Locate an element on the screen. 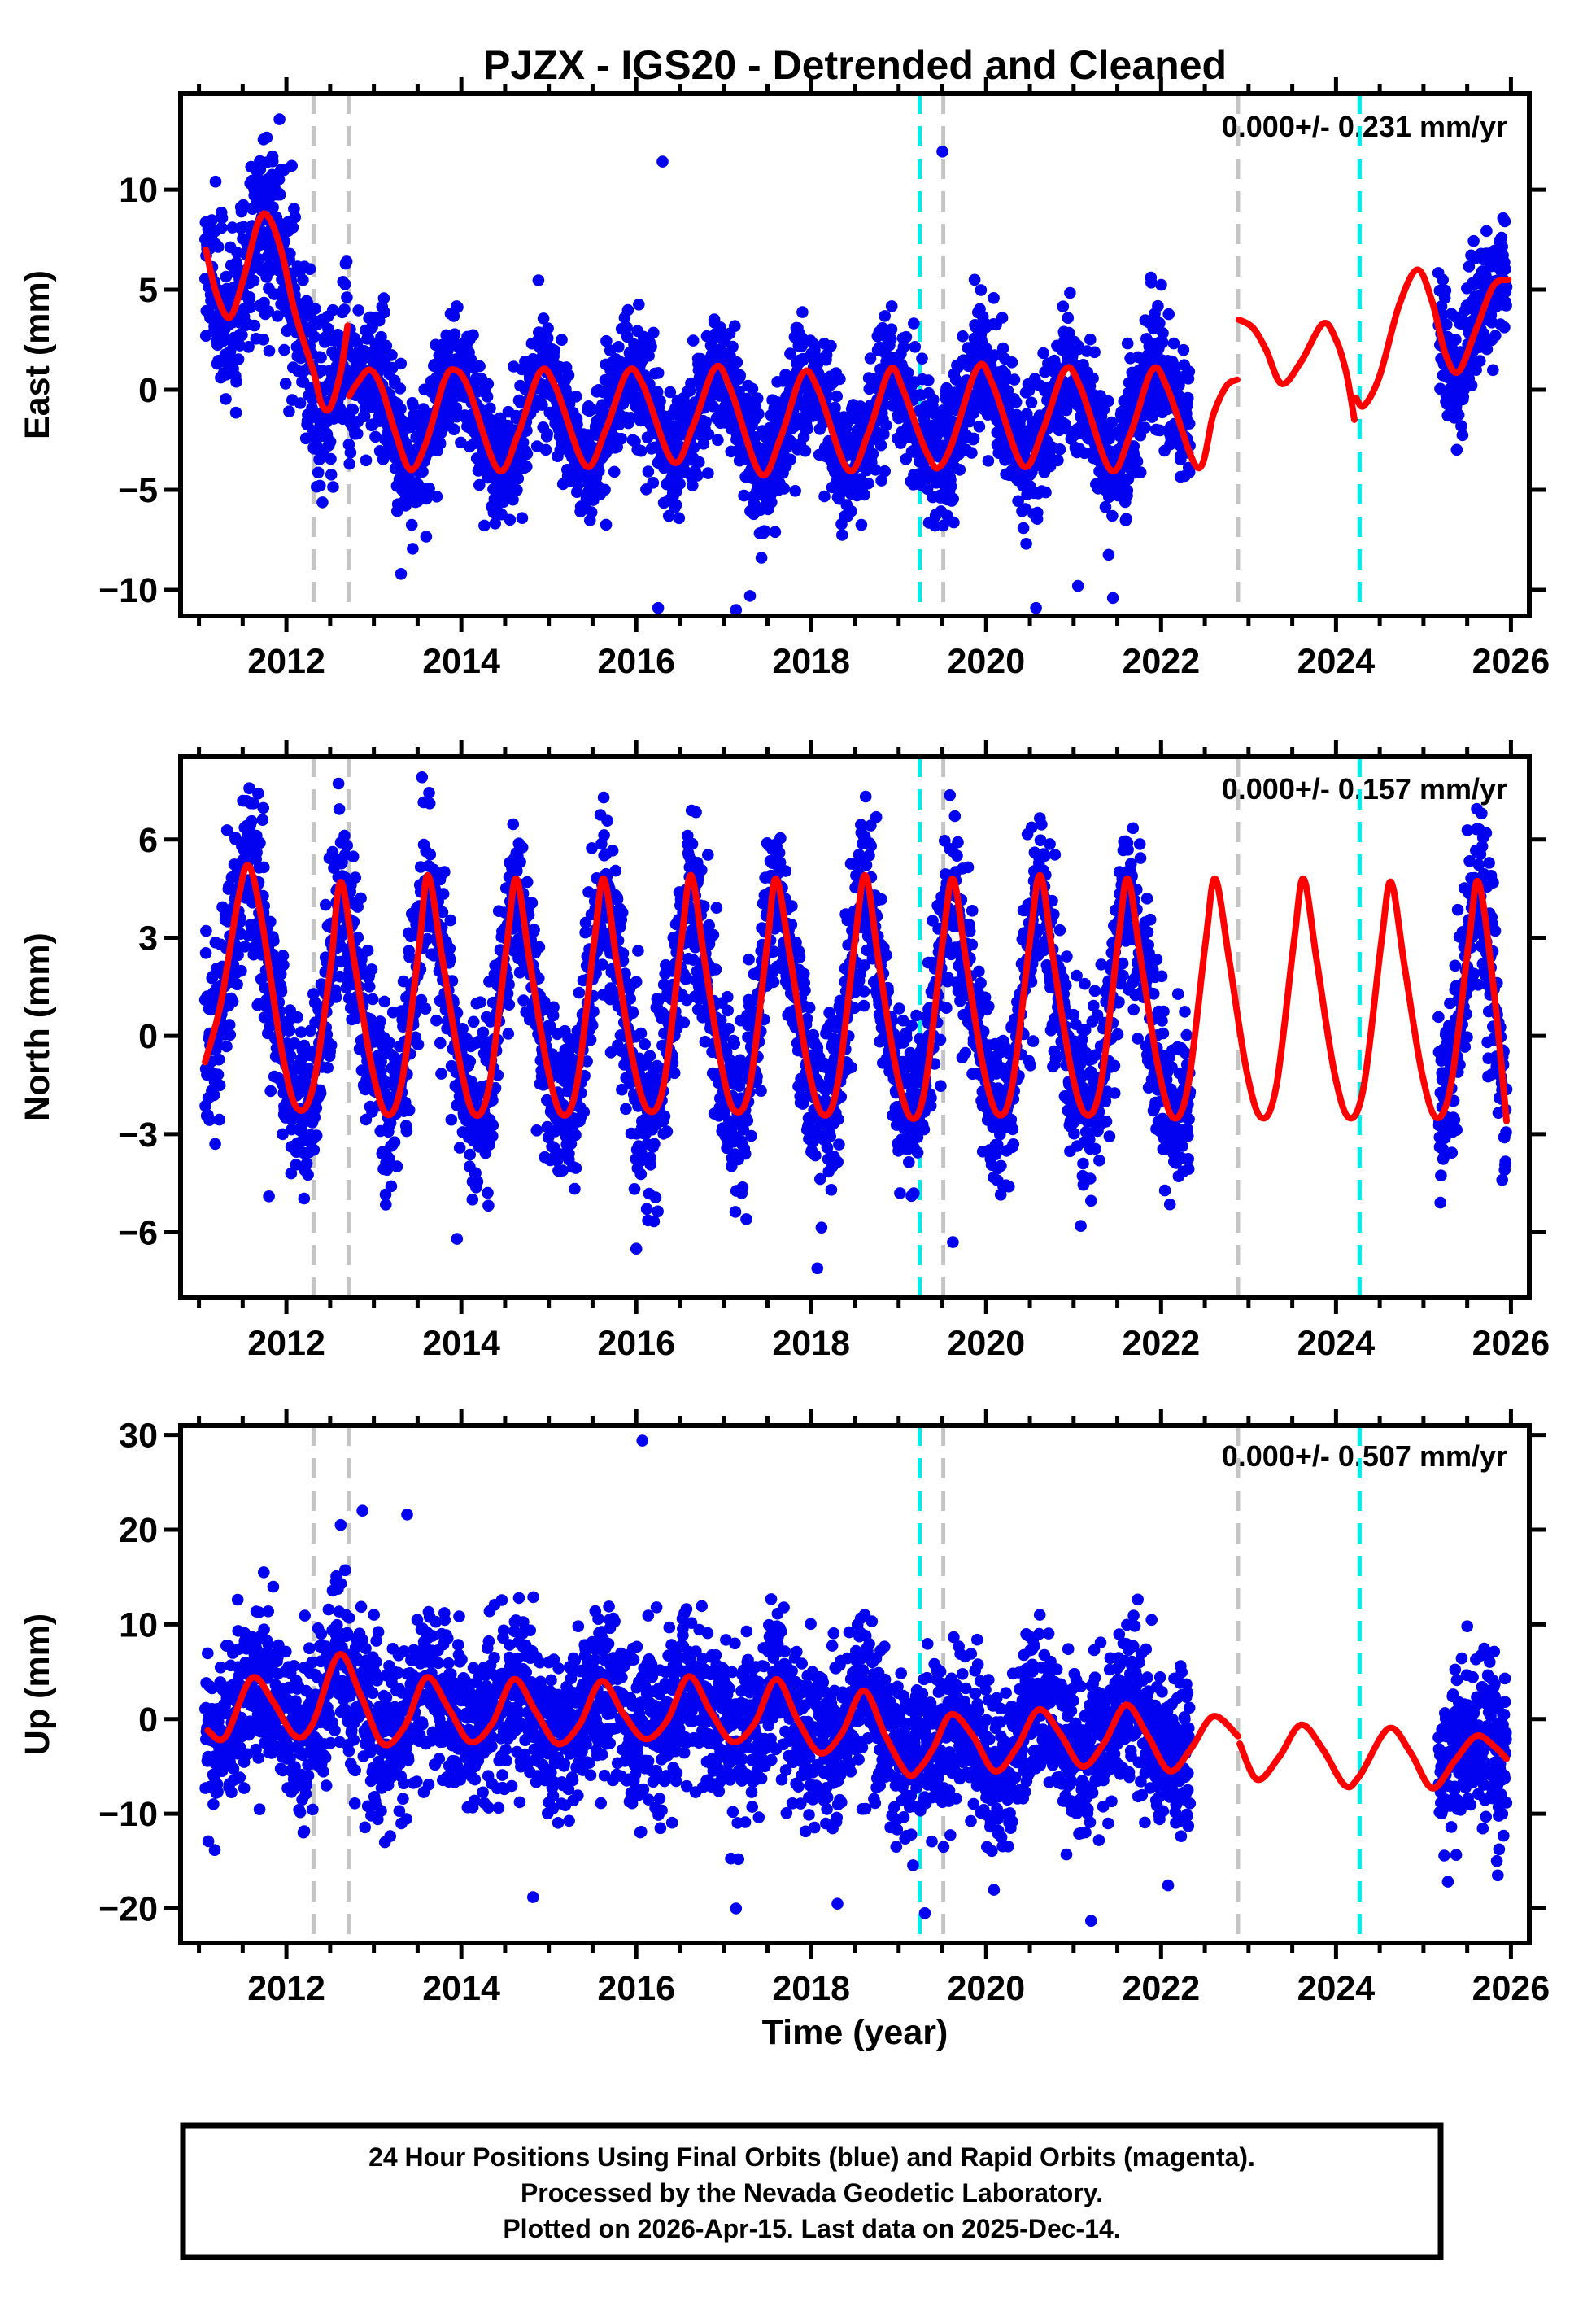 The image size is (1596, 2310). velocity-annotation-north: 0.000+/- 0.157 mm/yr is located at coordinates (1364, 789).